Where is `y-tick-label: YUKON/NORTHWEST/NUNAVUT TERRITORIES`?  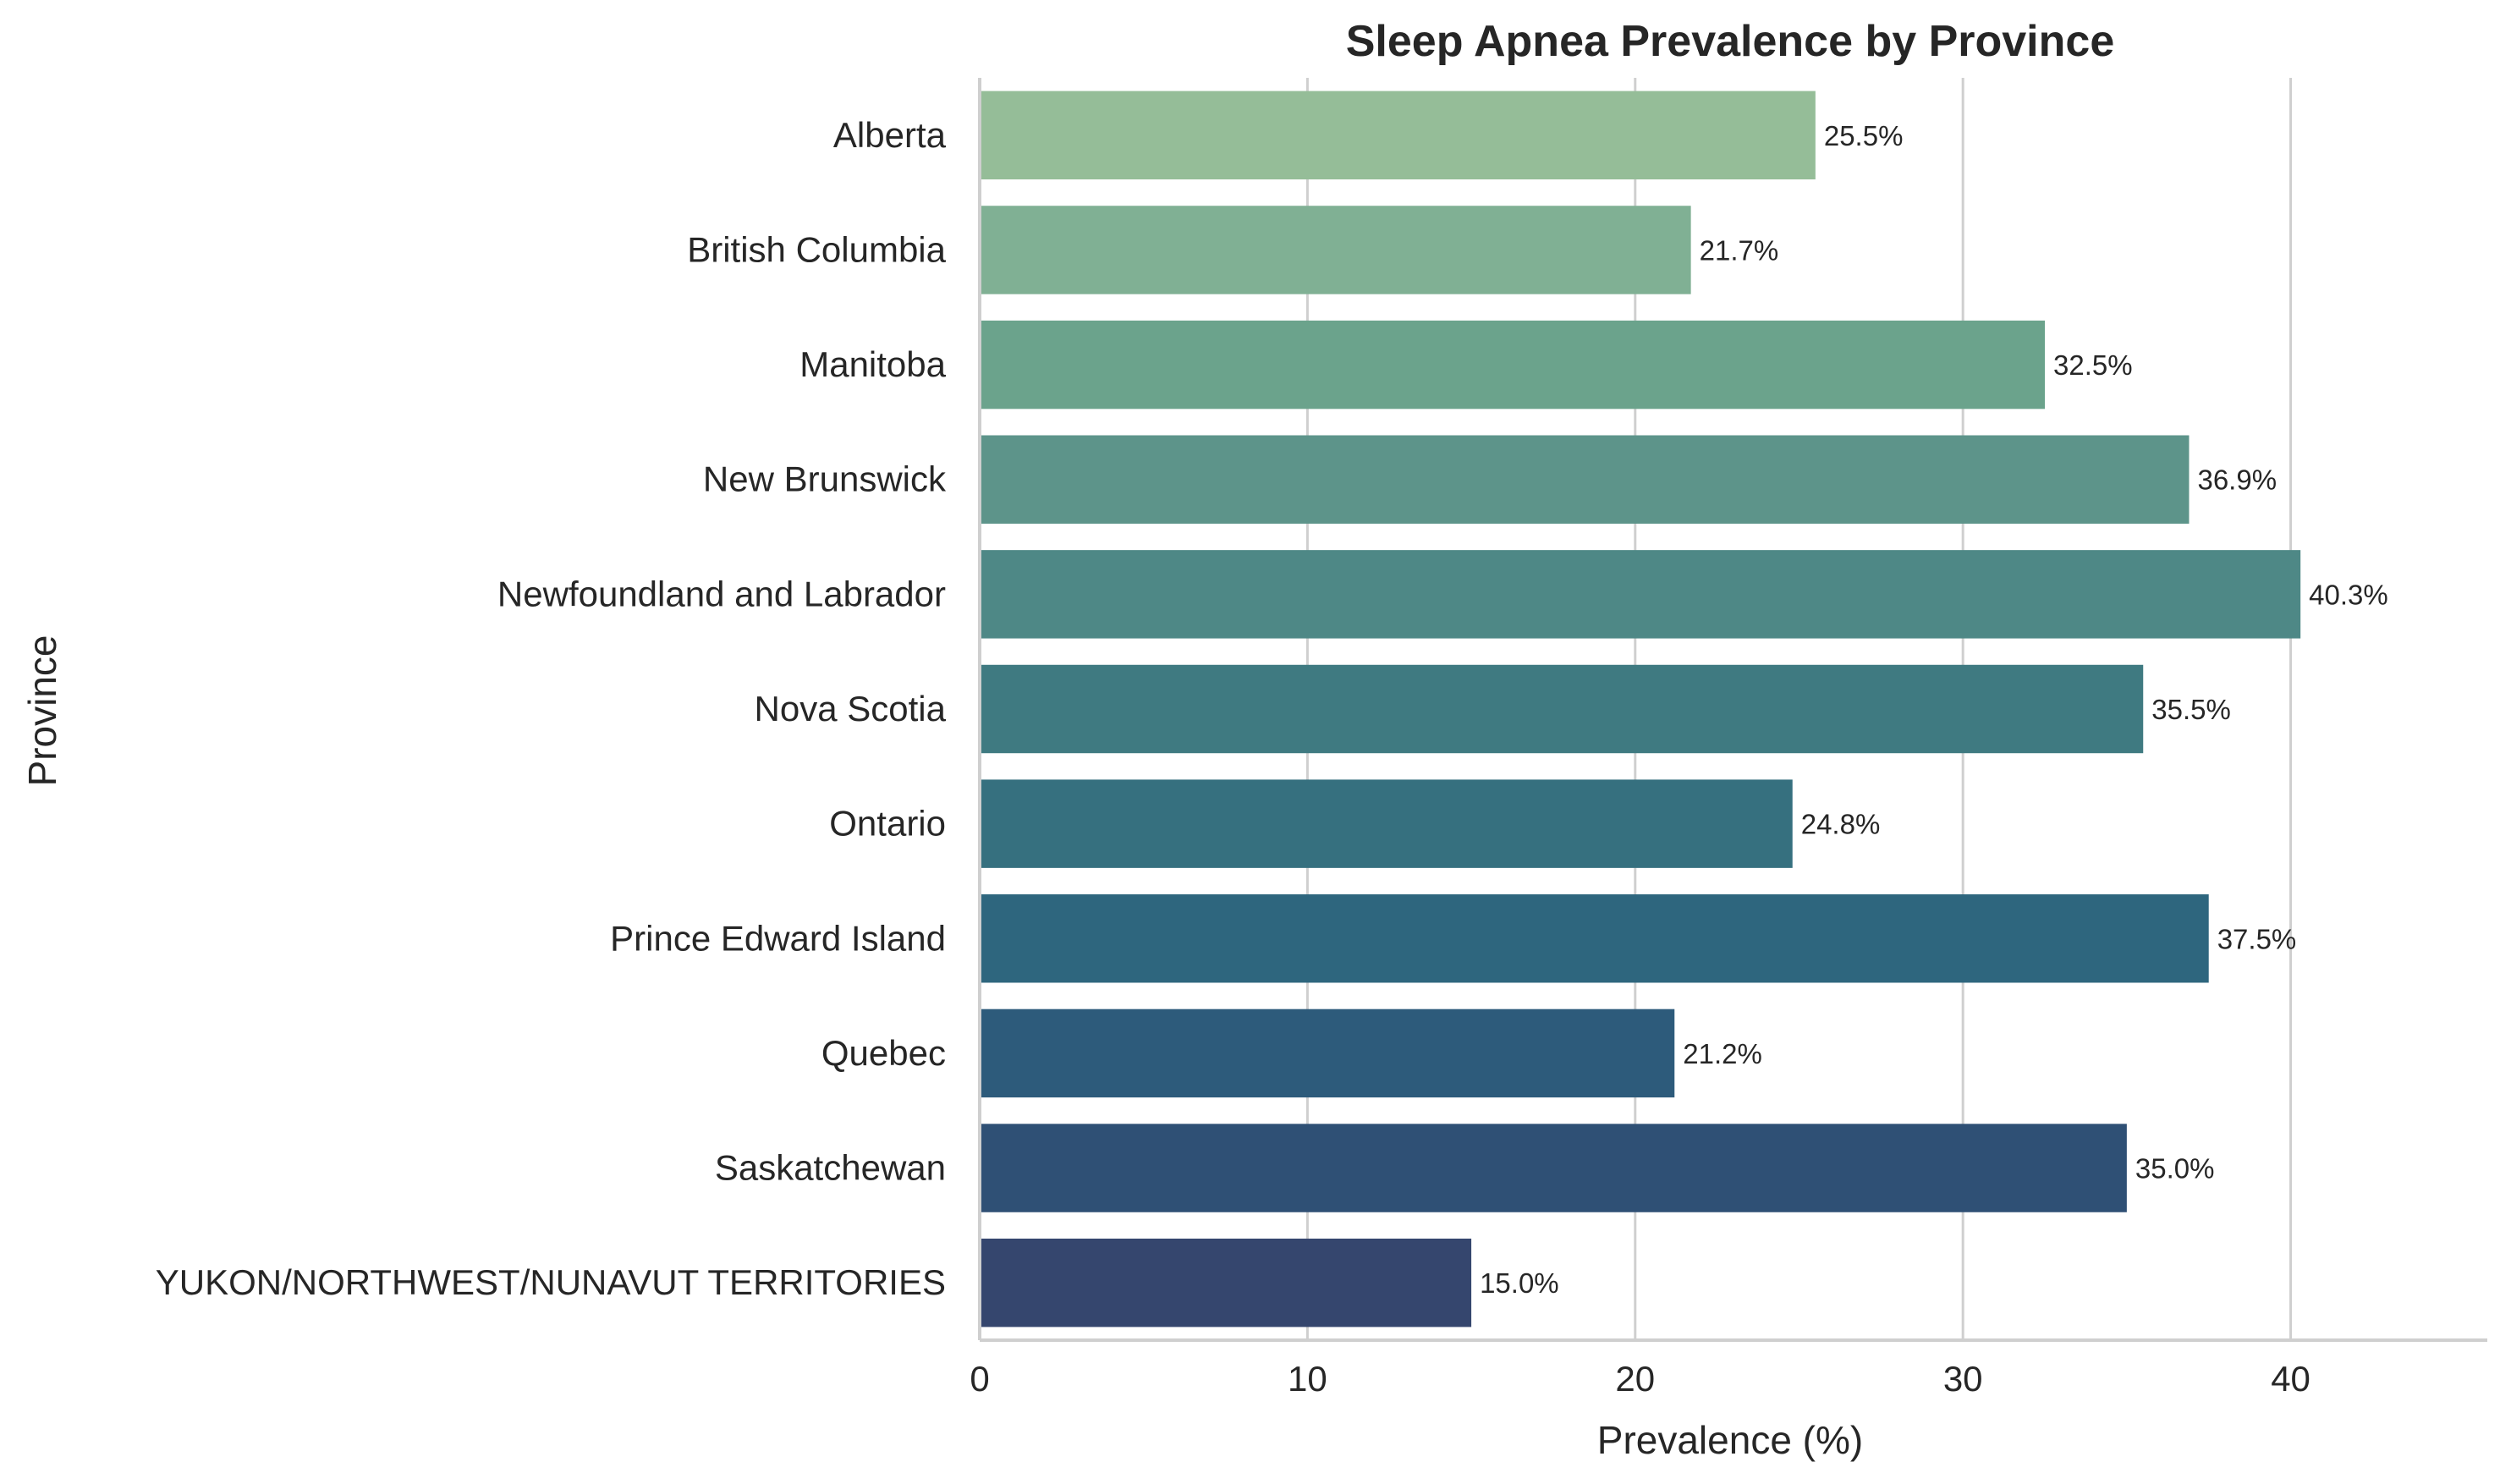
y-tick-label: YUKON/NORTHWEST/NUNAVUT TERRITORIES is located at coordinates (551, 1282).